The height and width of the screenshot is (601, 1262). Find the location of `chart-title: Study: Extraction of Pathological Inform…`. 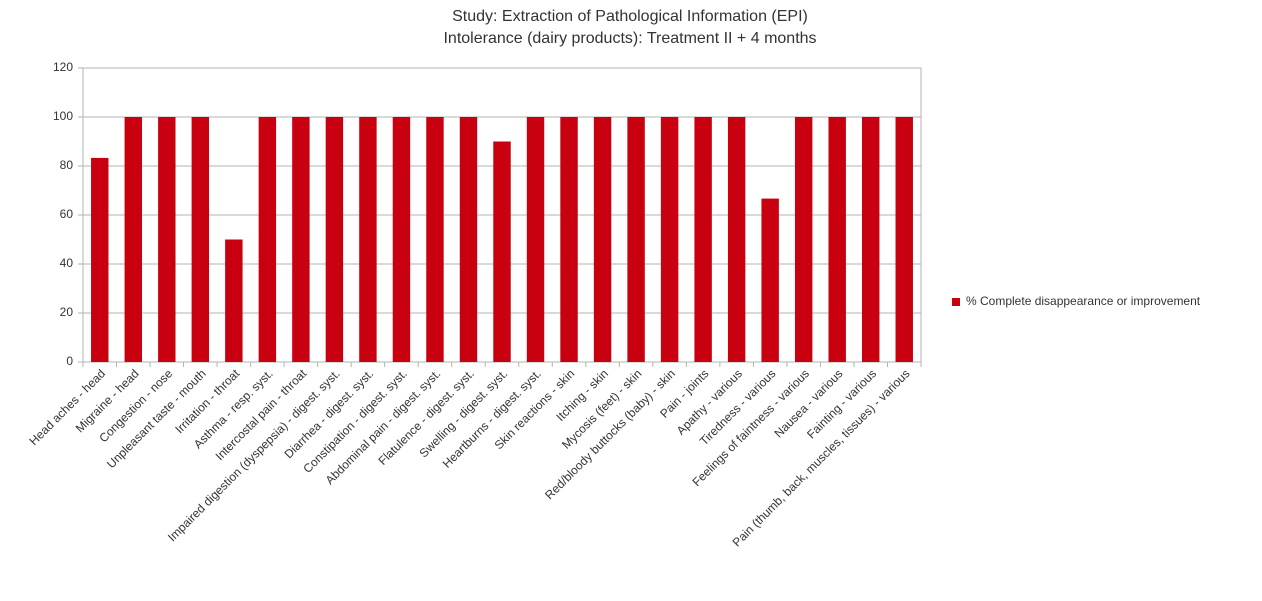

chart-title: Study: Extraction of Pathological Inform… is located at coordinates (630, 16).